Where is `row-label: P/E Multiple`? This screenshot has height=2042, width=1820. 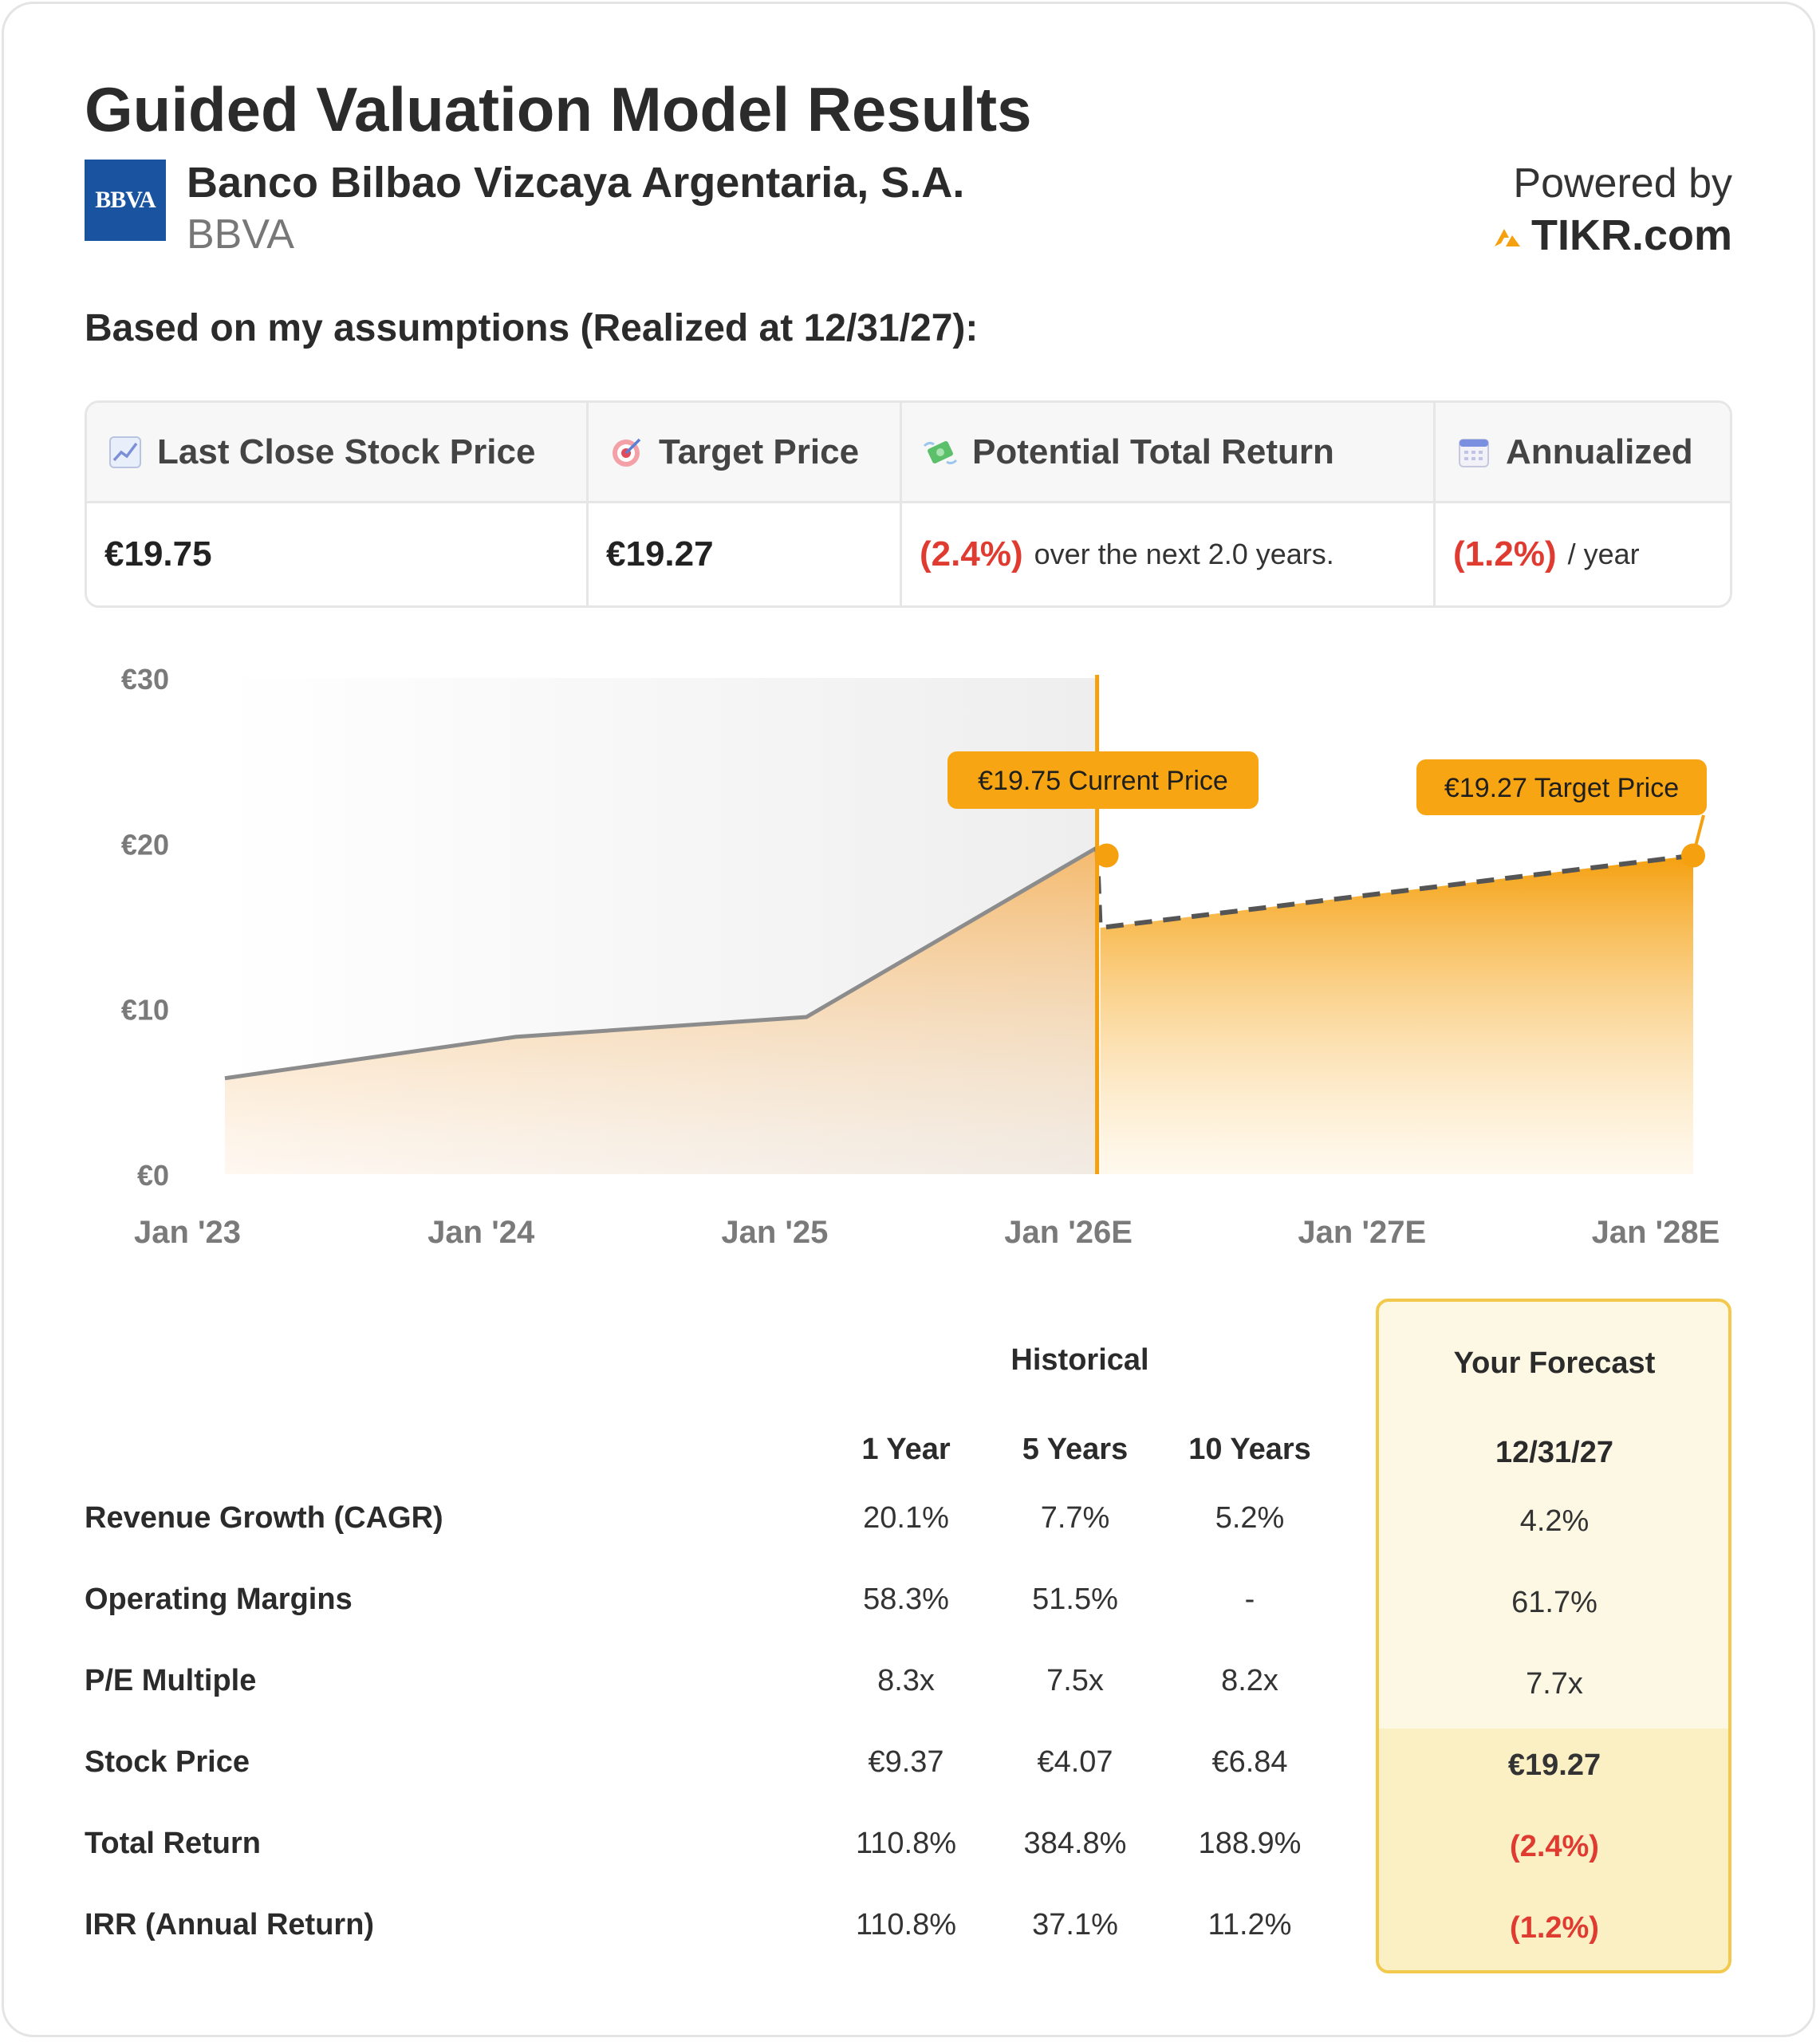 row-label: P/E Multiple is located at coordinates (171, 1681).